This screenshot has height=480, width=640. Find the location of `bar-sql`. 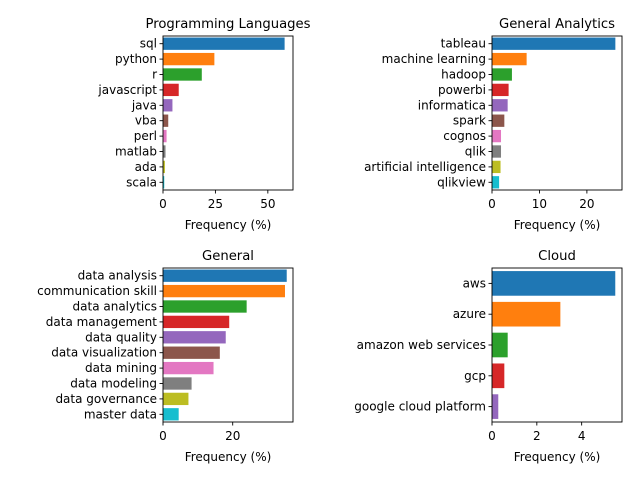

bar-sql is located at coordinates (224, 43).